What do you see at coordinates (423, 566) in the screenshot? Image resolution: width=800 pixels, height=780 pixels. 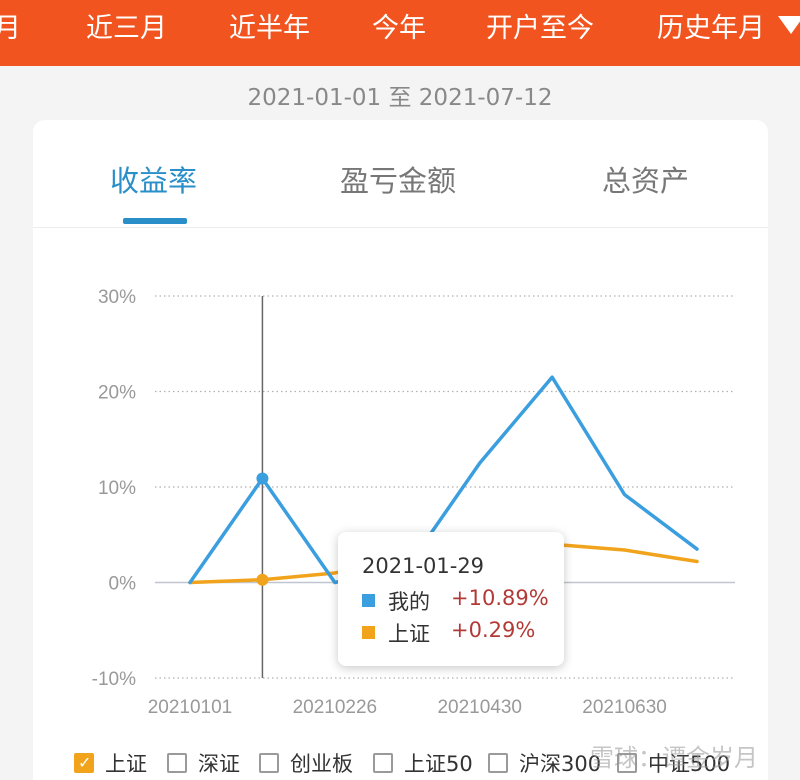 I see `tooltip-date: 2021-01-29` at bounding box center [423, 566].